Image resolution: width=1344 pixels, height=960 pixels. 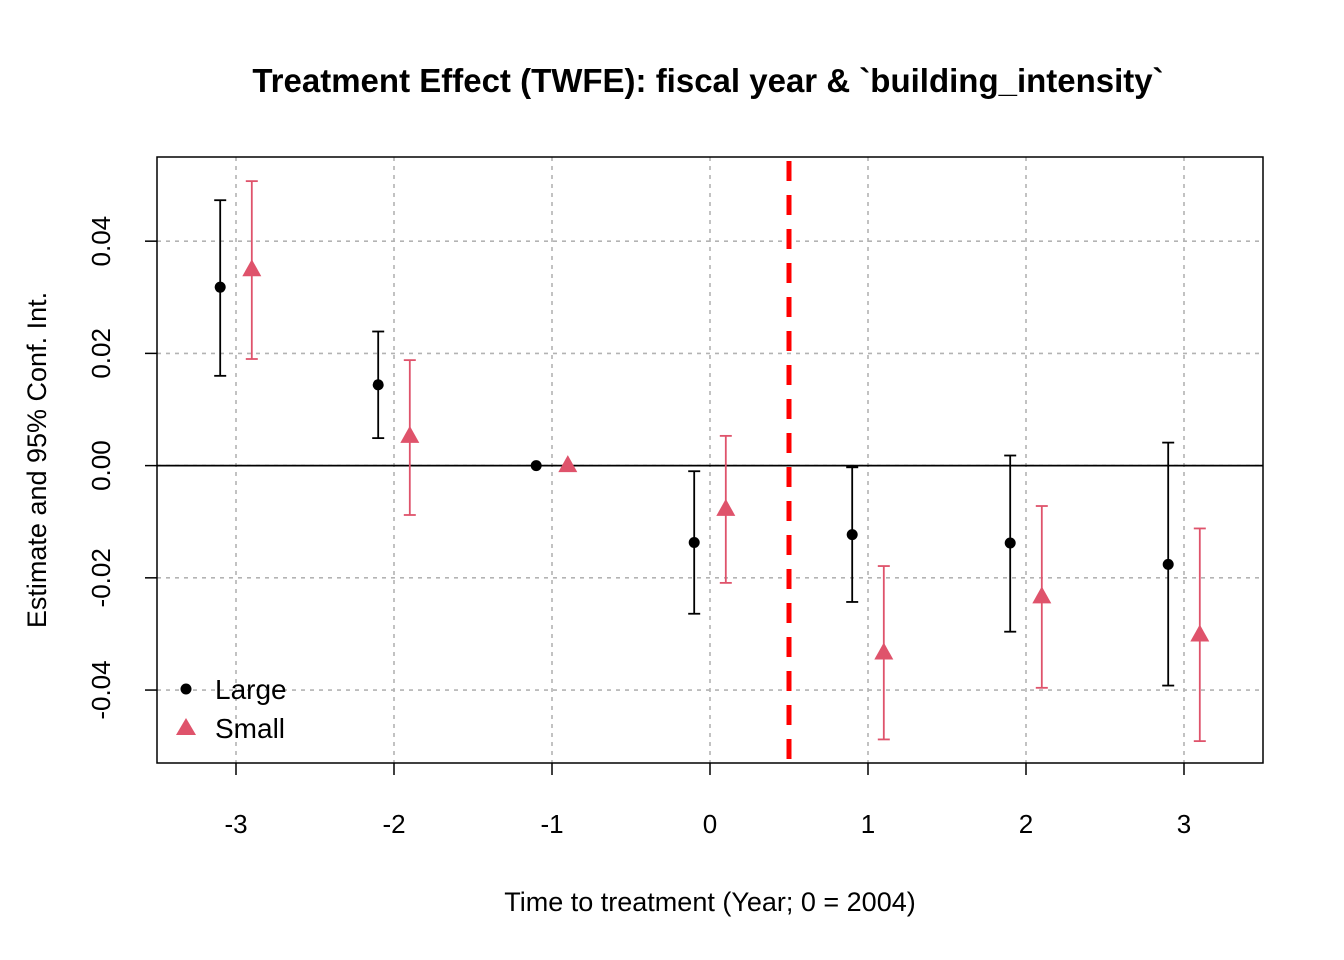 I want to click on x-tick-label: -3, so click(x=235, y=824).